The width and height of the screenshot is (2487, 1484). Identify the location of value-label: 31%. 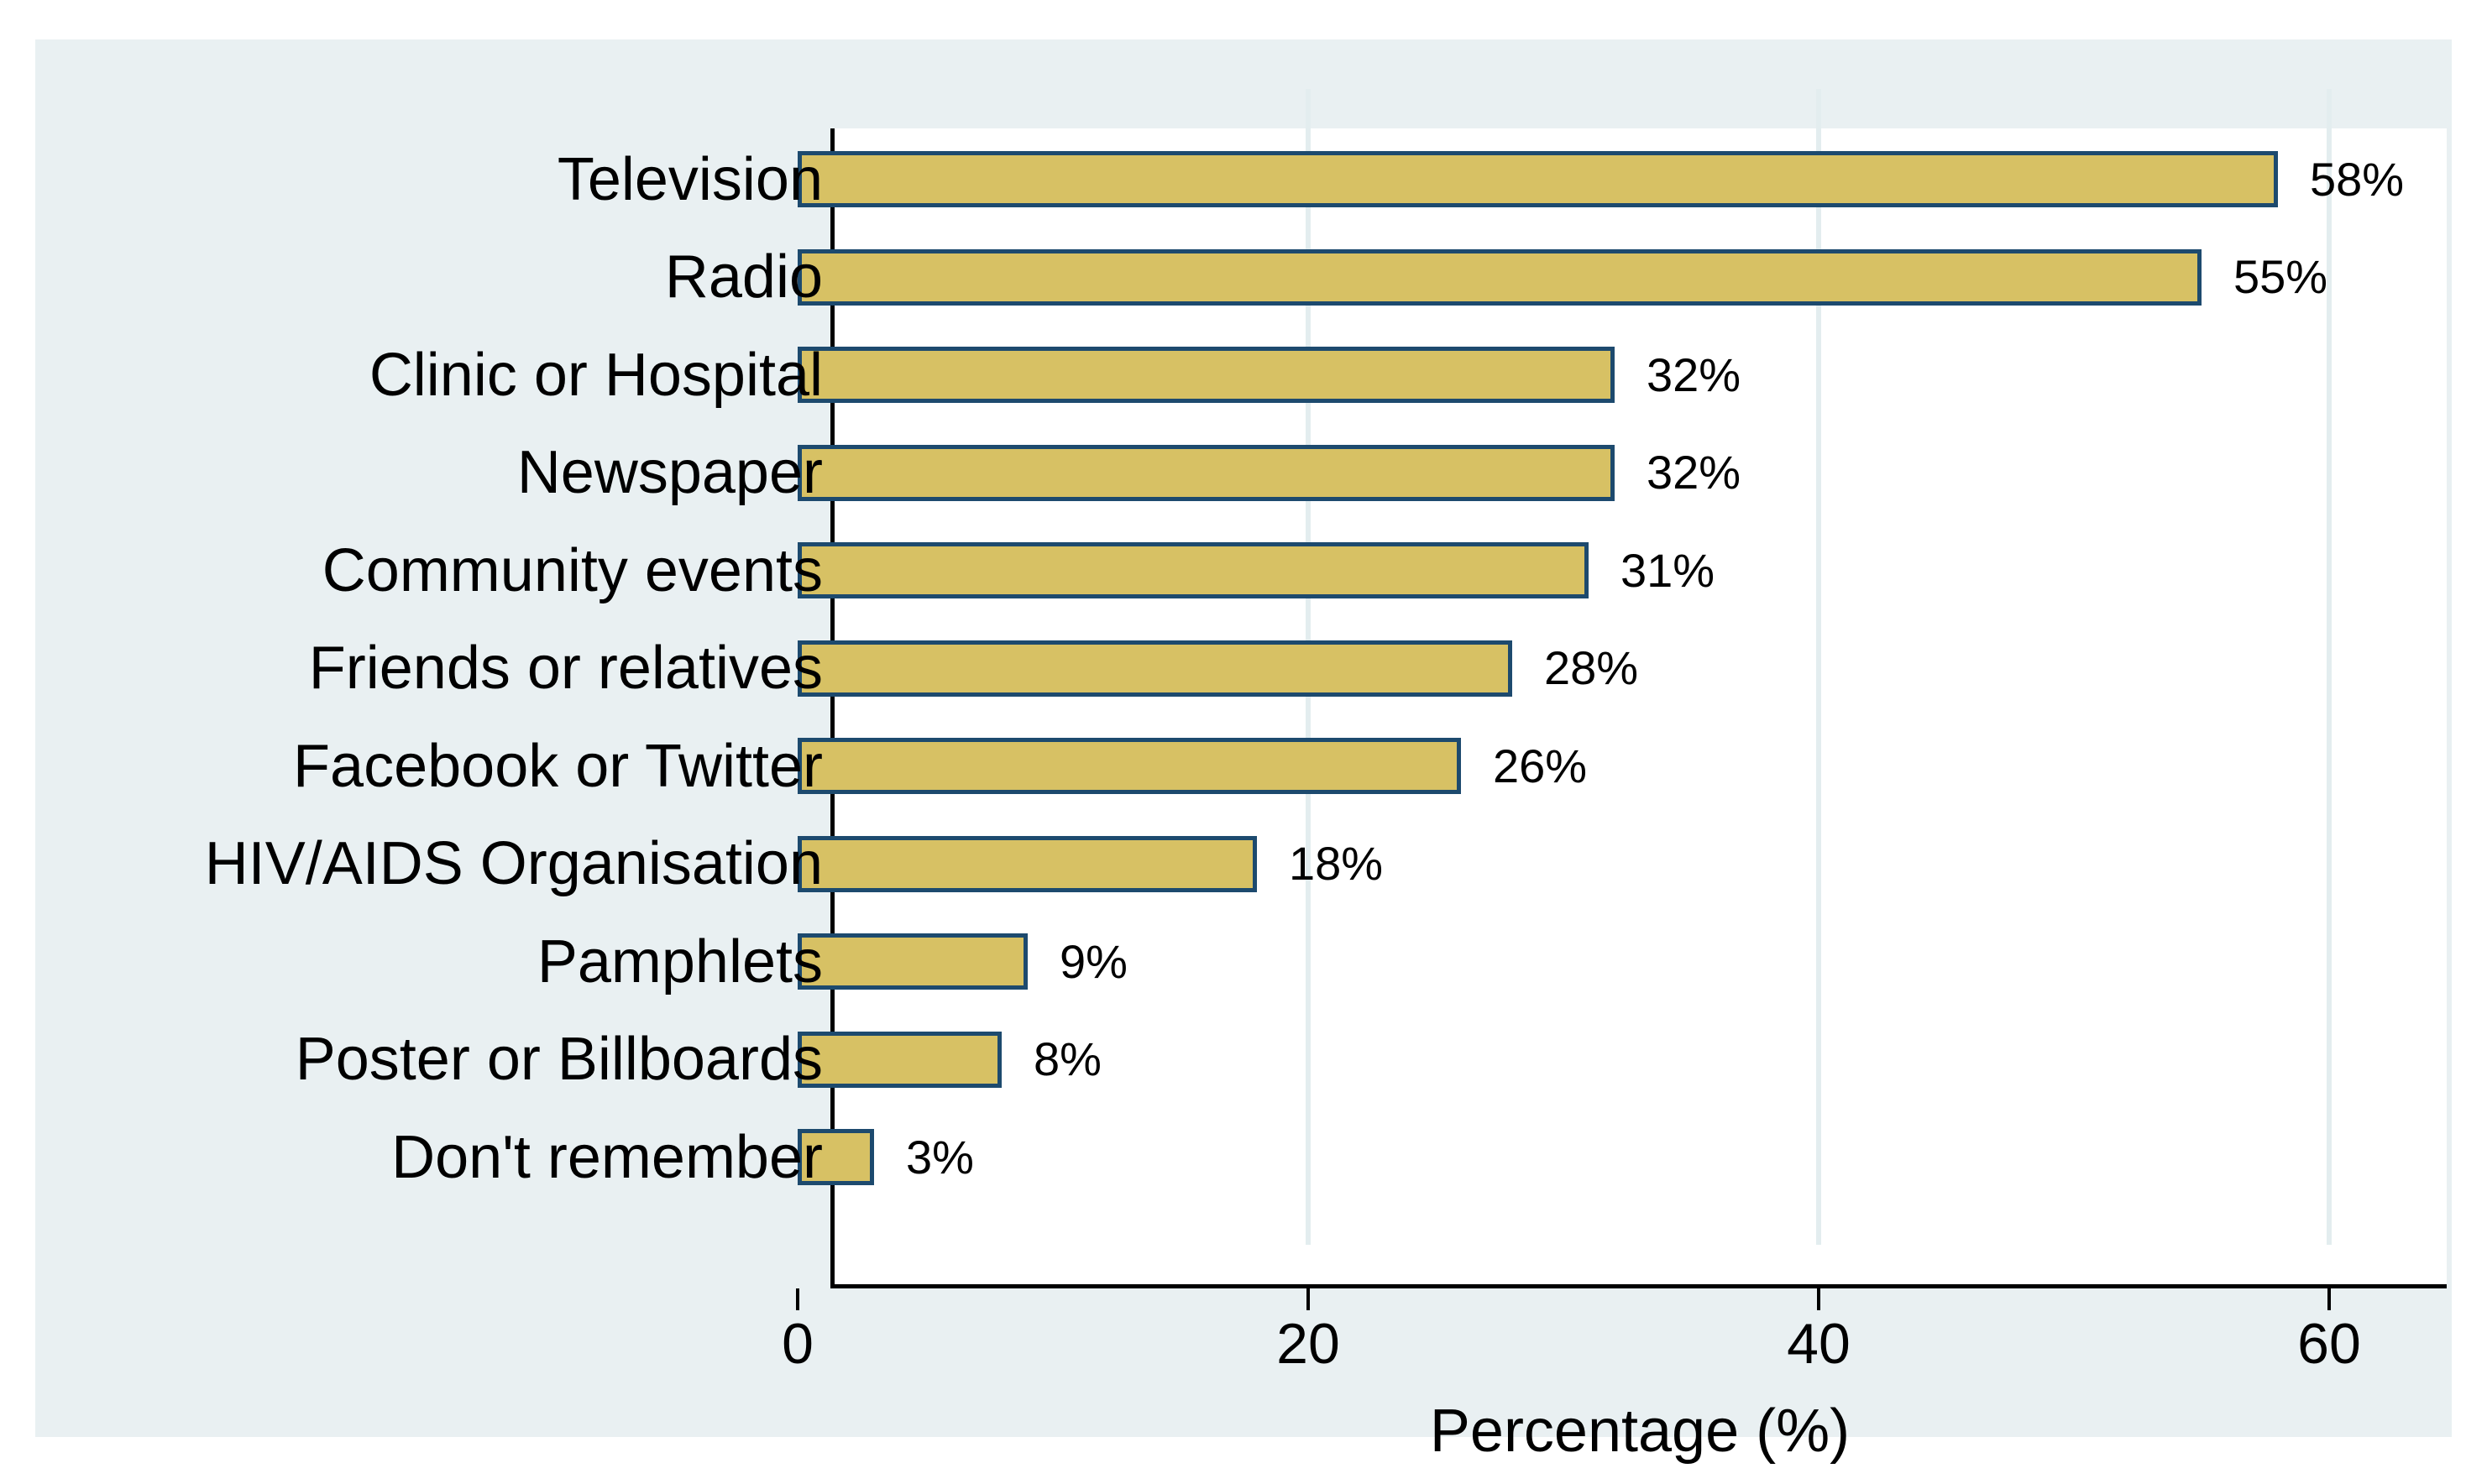
(1667, 570).